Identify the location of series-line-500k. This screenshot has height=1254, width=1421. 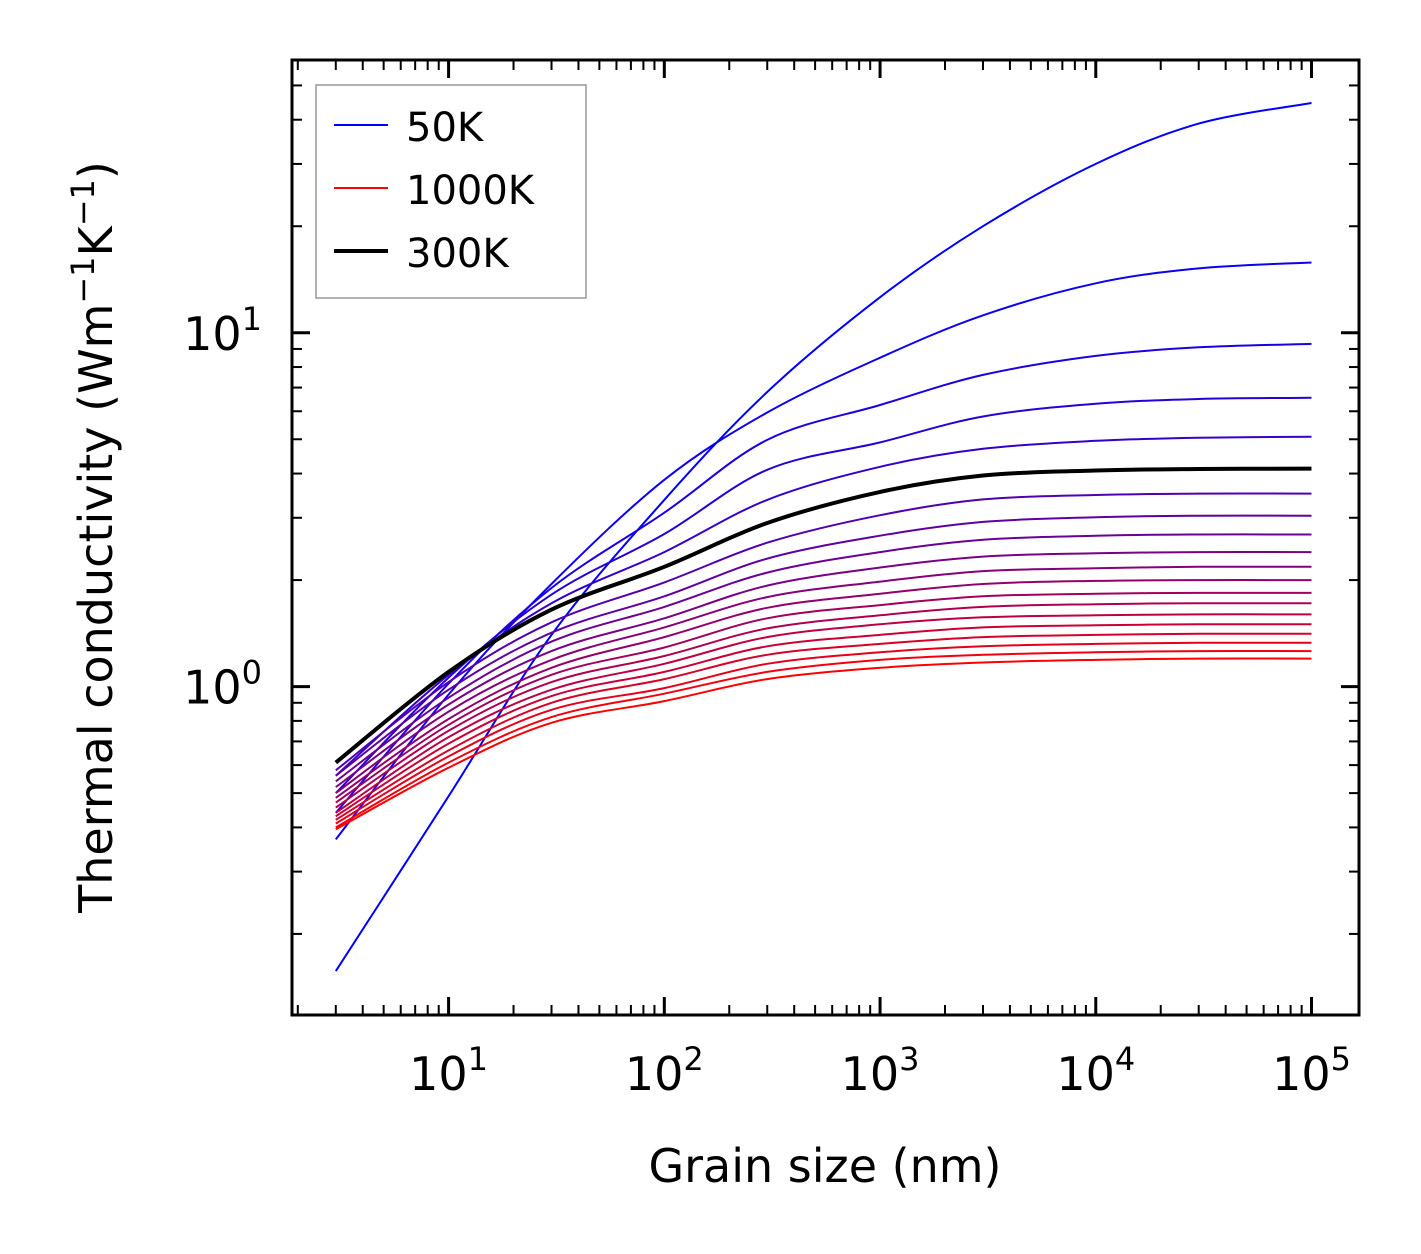
(823, 669).